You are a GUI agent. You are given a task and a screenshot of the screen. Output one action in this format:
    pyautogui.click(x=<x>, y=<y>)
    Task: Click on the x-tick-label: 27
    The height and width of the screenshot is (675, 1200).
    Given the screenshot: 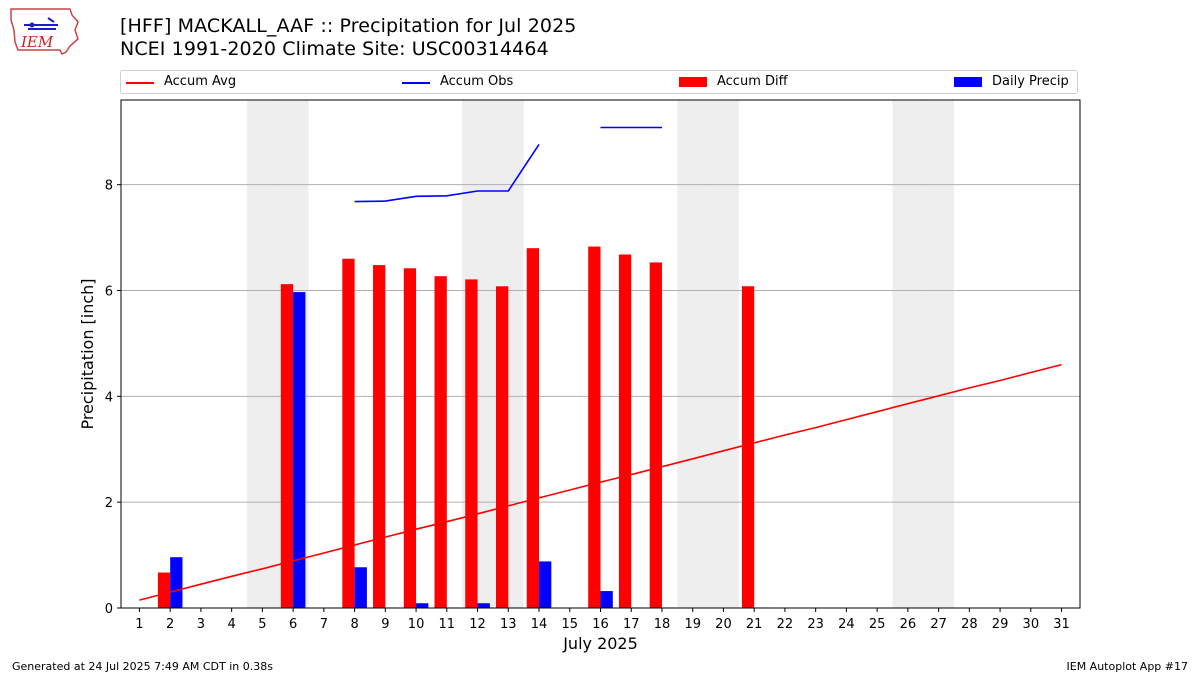 What is the action you would take?
    pyautogui.click(x=938, y=624)
    